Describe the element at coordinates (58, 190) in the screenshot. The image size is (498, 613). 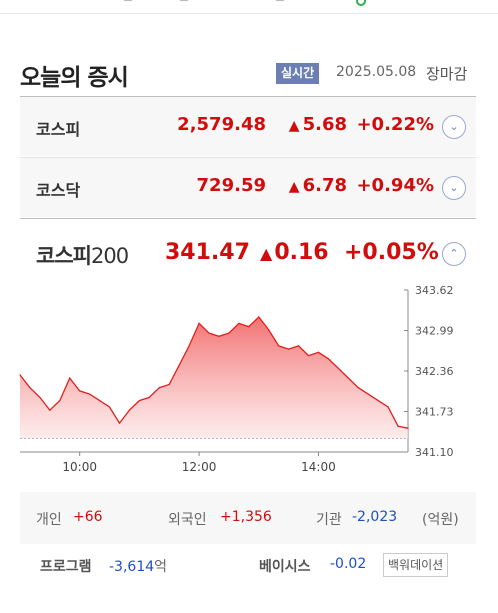
I see `index-name: 코스닥` at that location.